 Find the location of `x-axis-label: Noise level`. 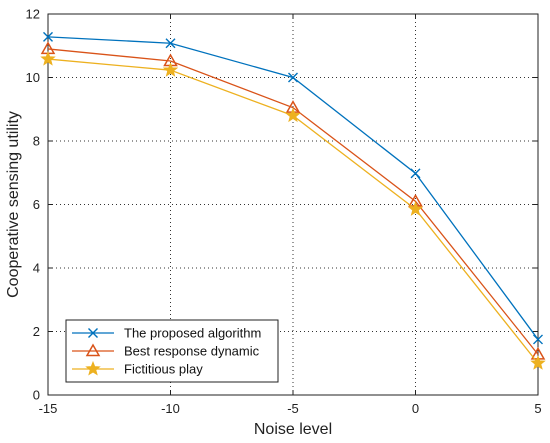

x-axis-label: Noise level is located at coordinates (293, 429).